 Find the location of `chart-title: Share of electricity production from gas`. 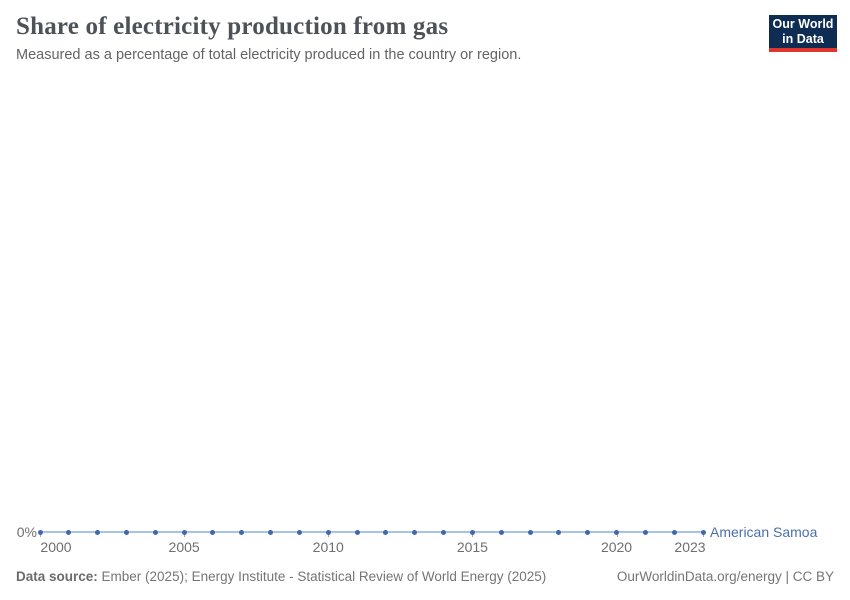

chart-title: Share of electricity production from gas is located at coordinates (232, 26).